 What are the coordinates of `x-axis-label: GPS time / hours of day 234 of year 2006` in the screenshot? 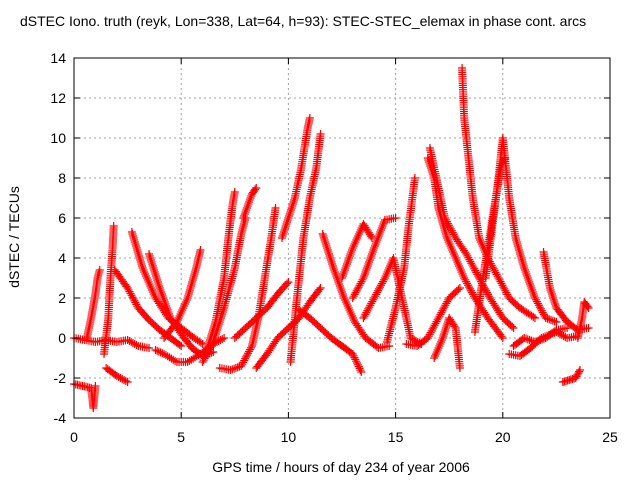 It's located at (341, 467).